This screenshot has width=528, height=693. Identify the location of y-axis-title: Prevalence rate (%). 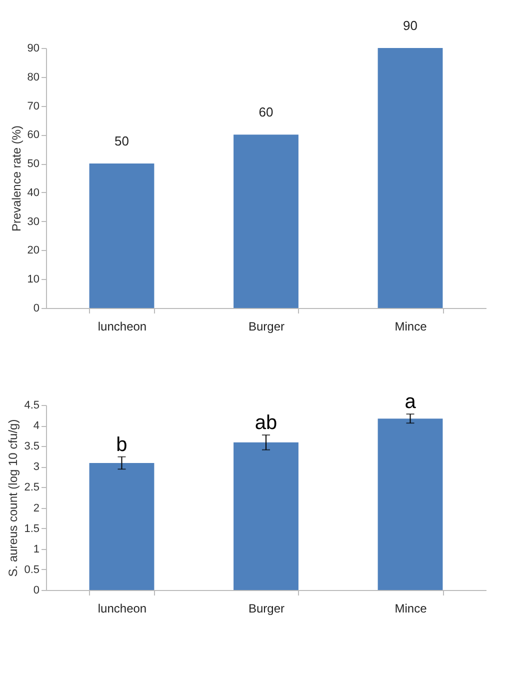
(16, 178).